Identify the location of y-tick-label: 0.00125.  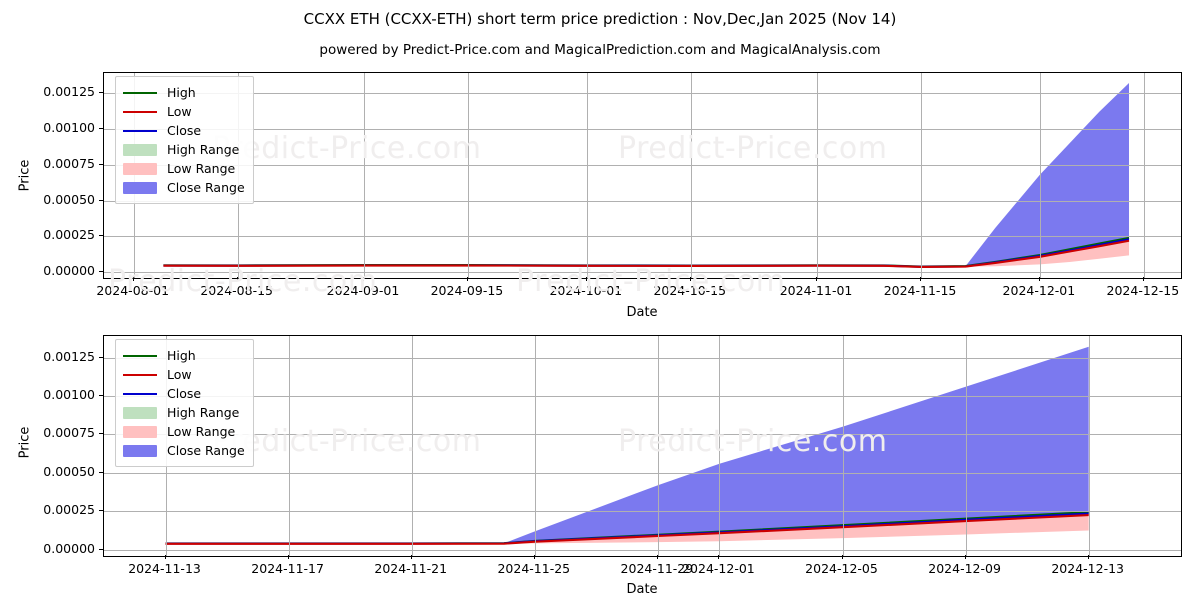
(69, 356).